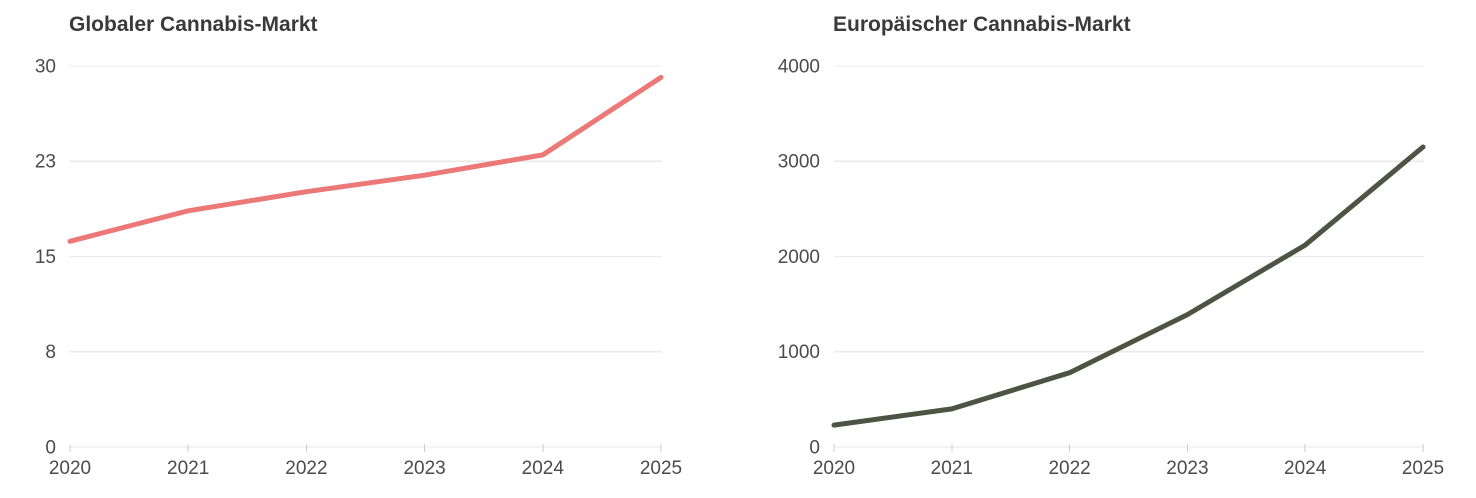 Image resolution: width=1476 pixels, height=498 pixels. Describe the element at coordinates (45, 257) in the screenshot. I see `y-axis-tick-label: 15` at that location.